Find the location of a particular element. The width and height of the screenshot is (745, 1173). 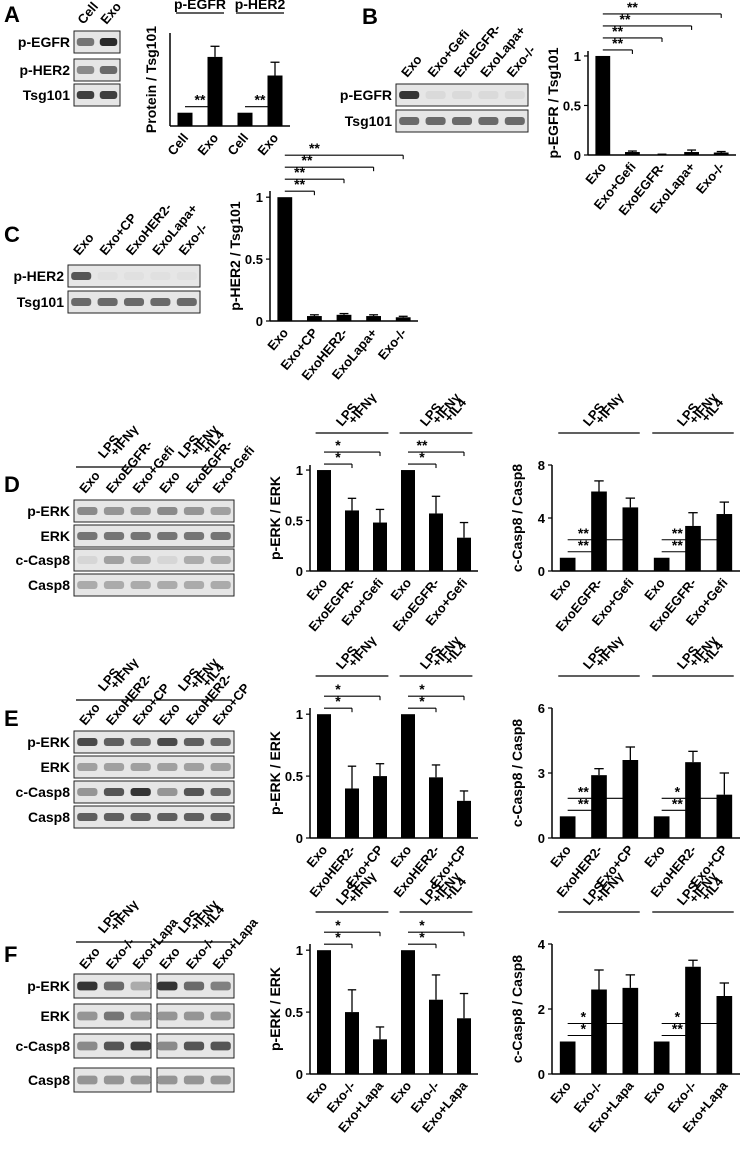

x-tick-label: Cell is located at coordinates (177, 144).